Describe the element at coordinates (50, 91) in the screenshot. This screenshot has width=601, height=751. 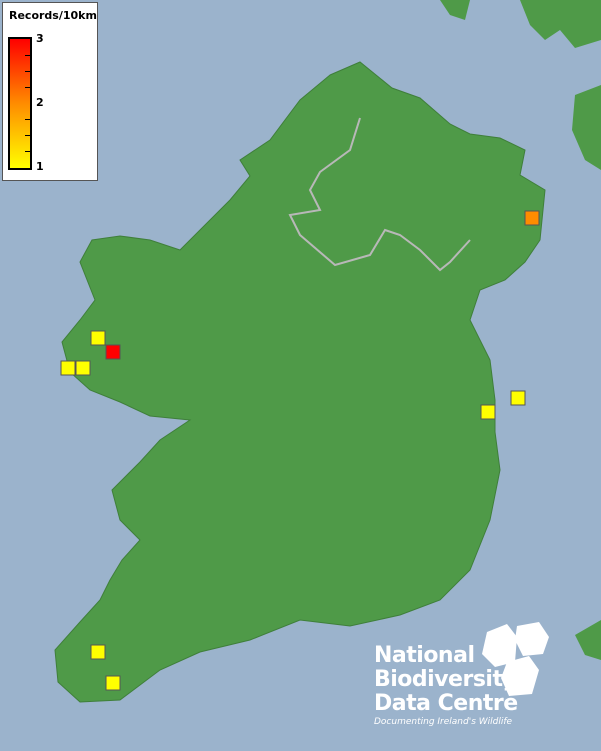
I see `legend: Records/10km 3 2 1` at that location.